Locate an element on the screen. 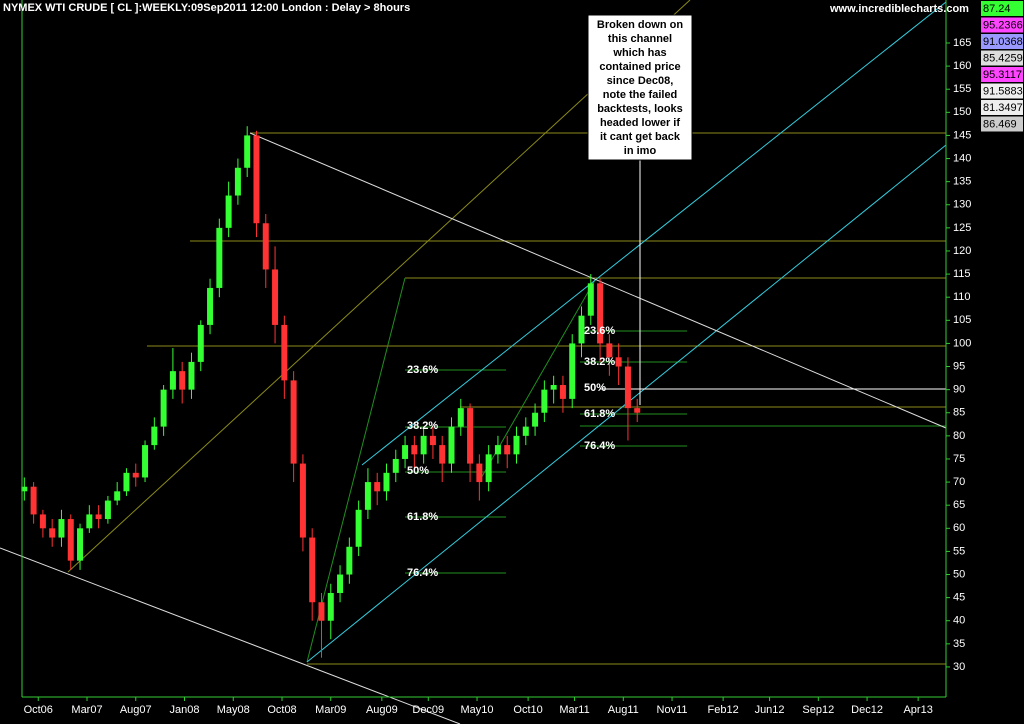  price-tag-label: 91.0368 is located at coordinates (1003, 42).